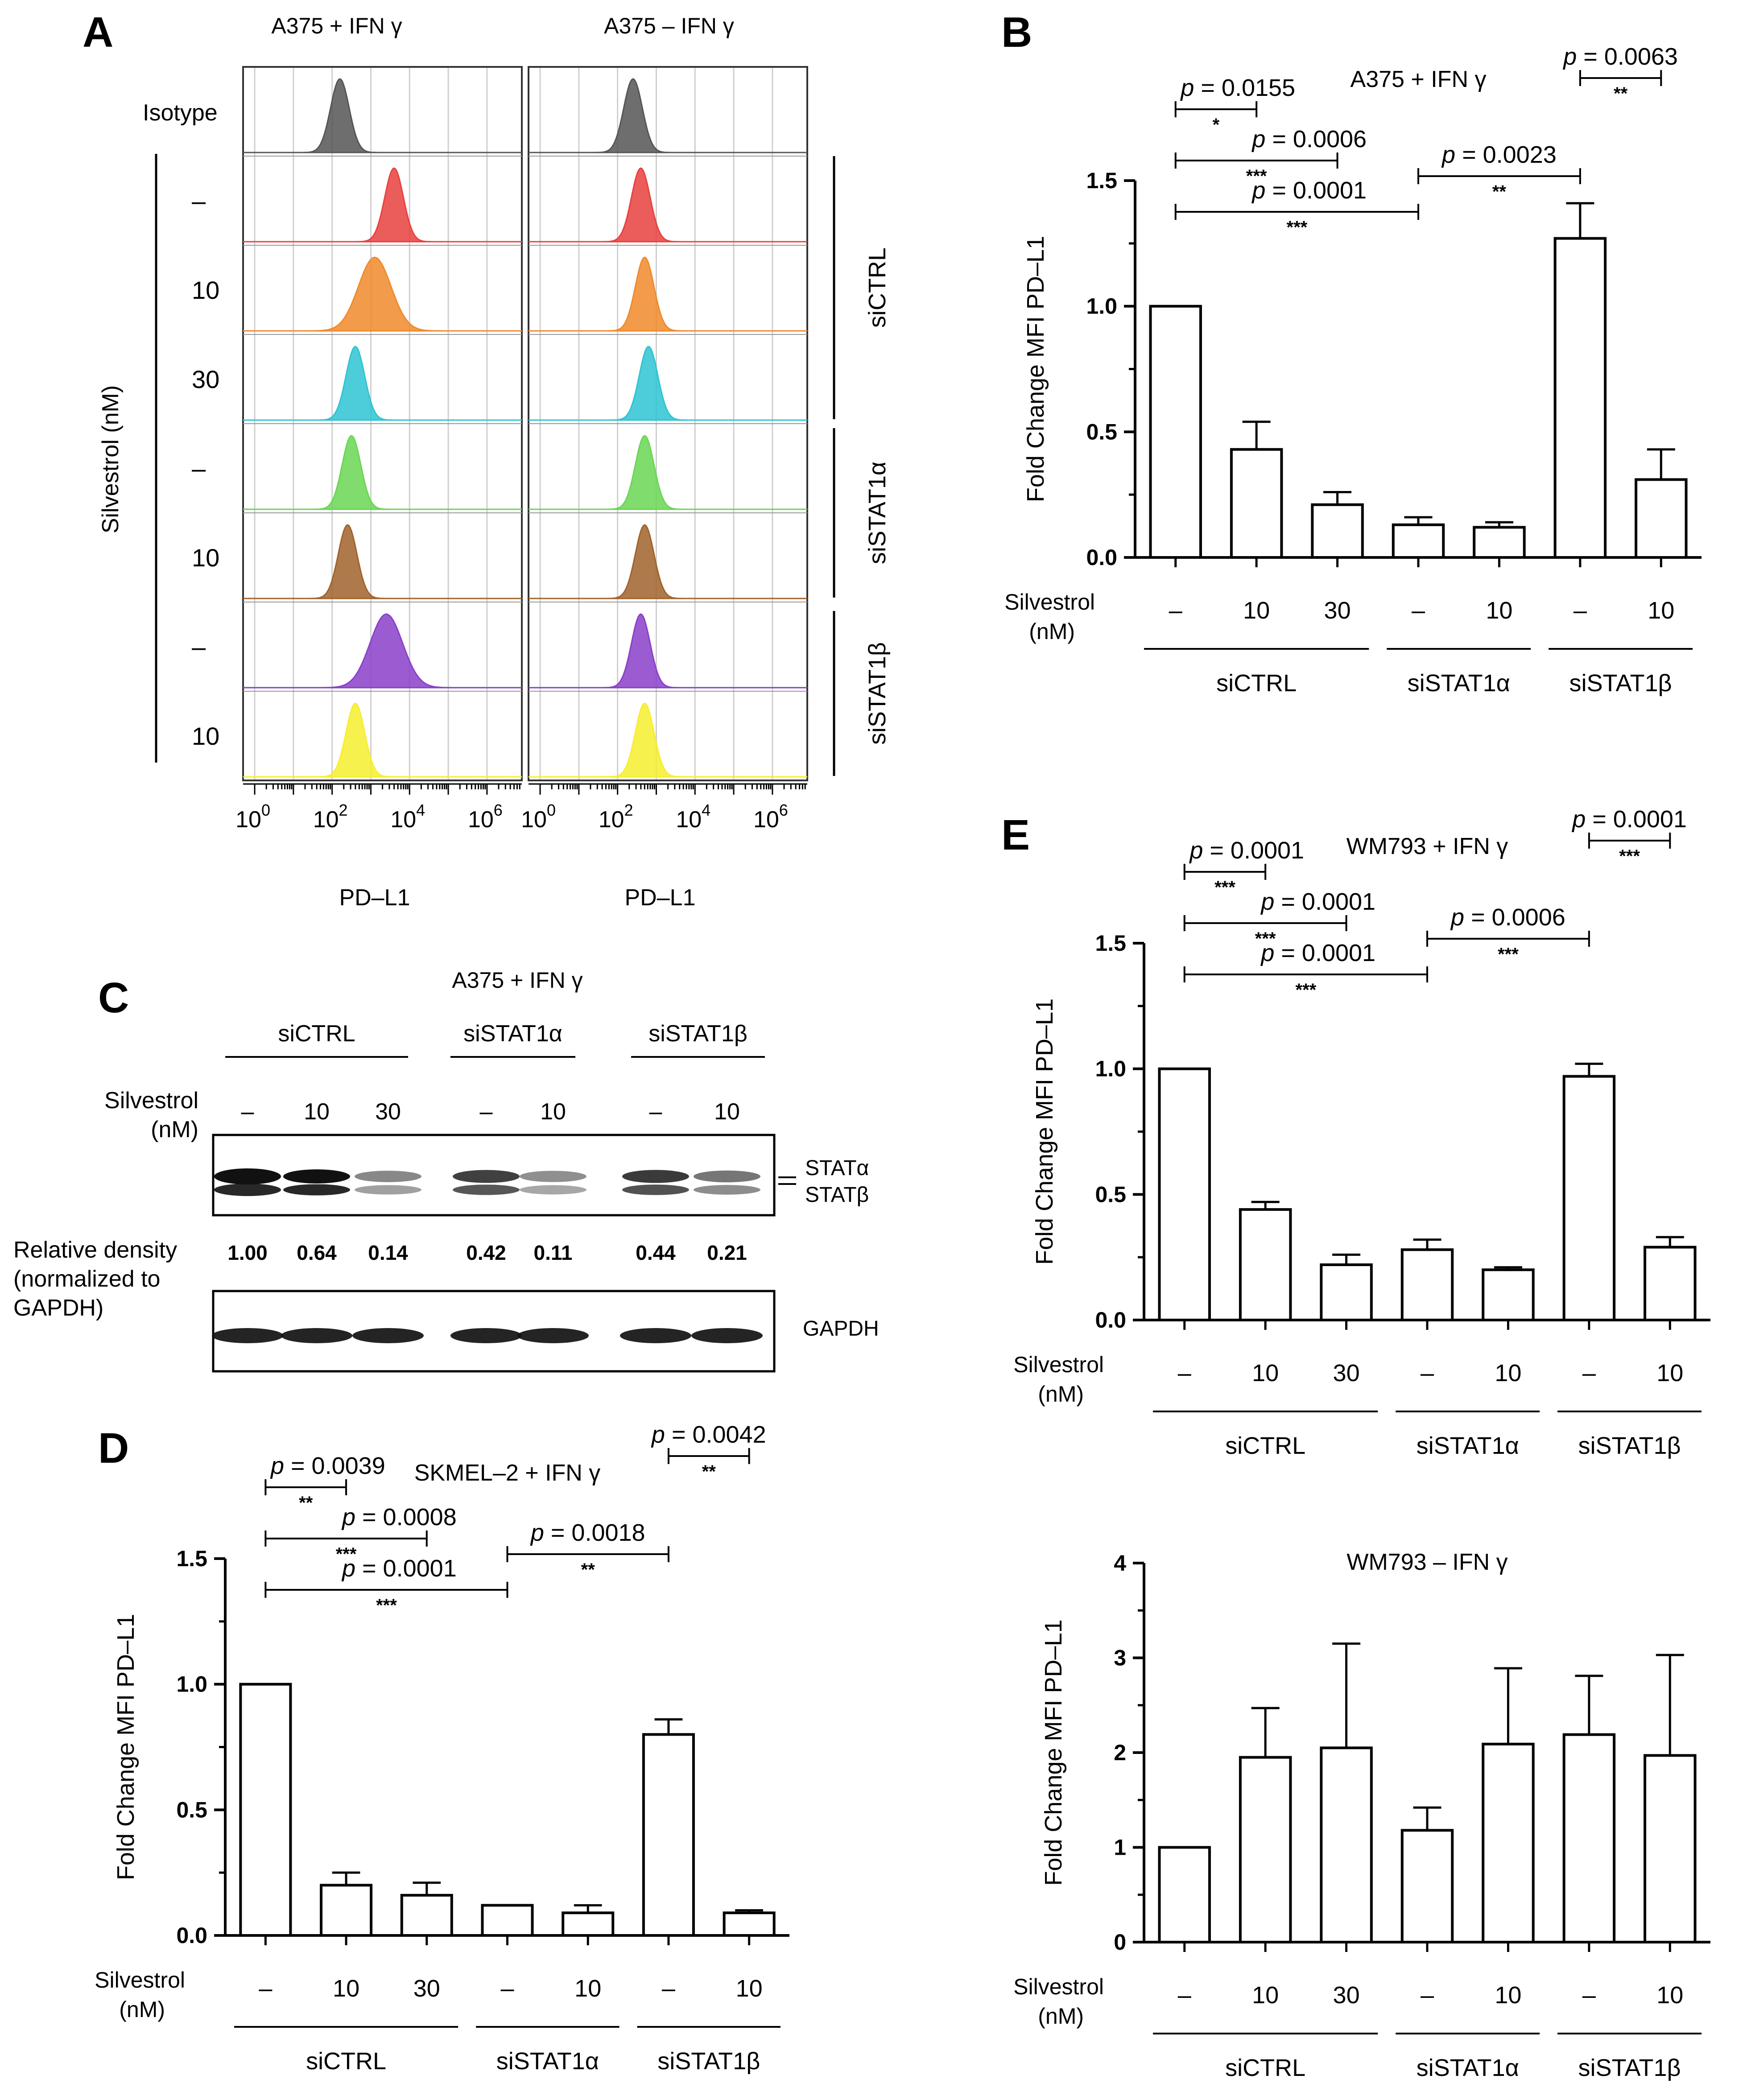 The height and width of the screenshot is (2100, 1743). I want to click on significance-stars: **, so click(306, 1503).